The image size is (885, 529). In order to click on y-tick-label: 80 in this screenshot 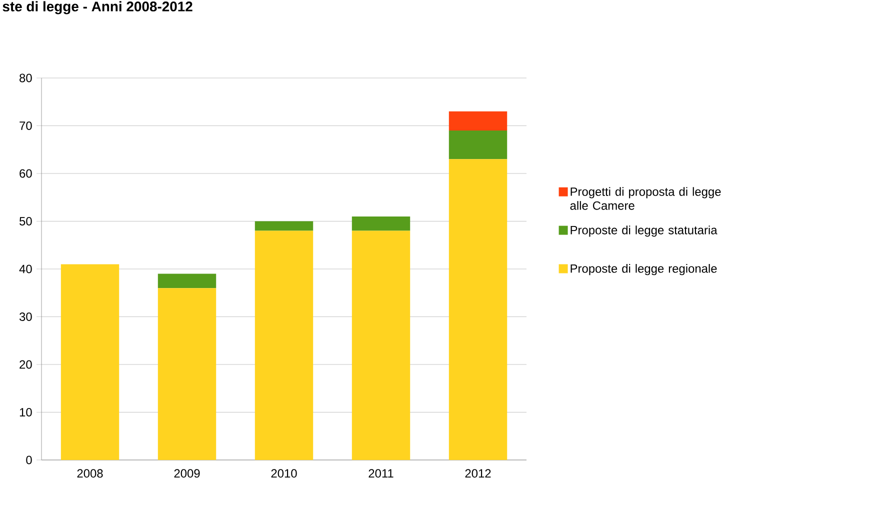, I will do `click(26, 78)`.